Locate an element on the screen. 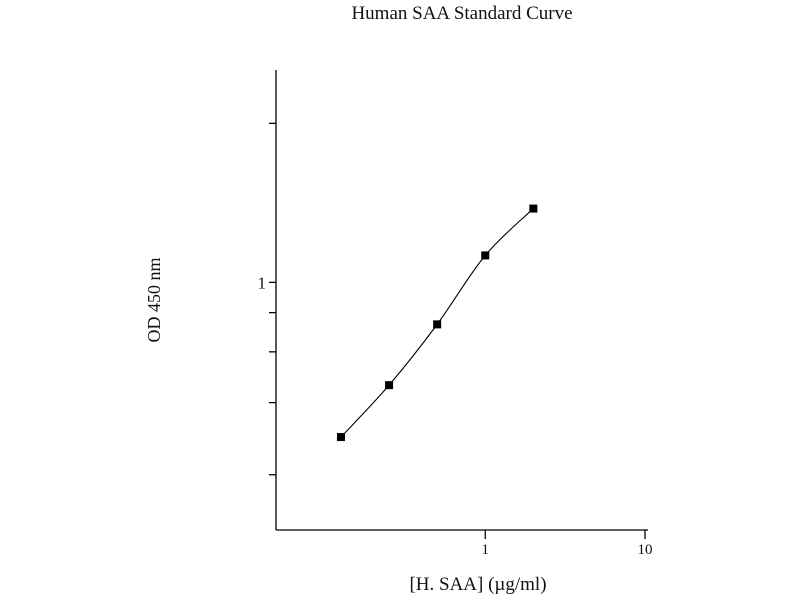  x-axis-label: [H. SAA] (µg/ml) is located at coordinates (477, 584).